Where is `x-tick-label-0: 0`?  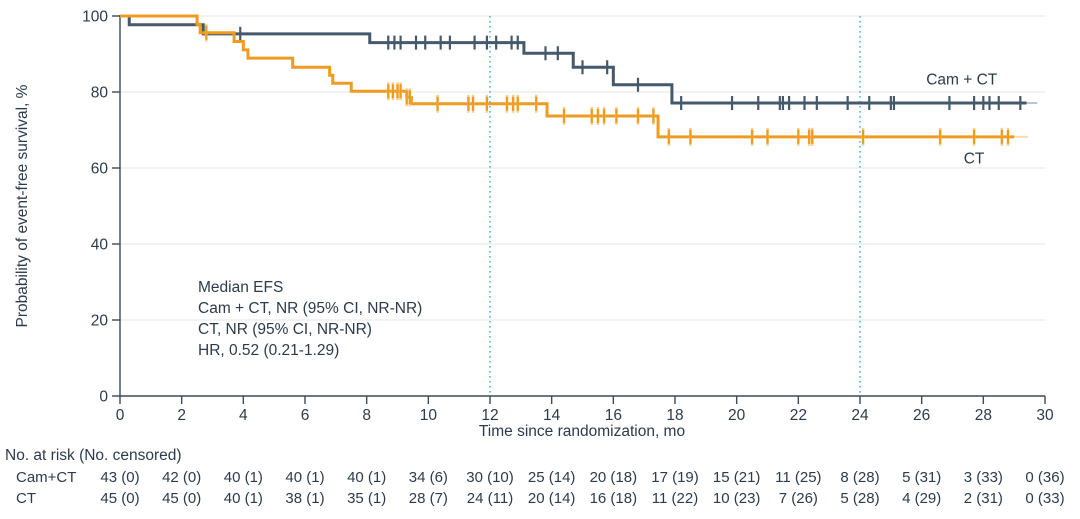
x-tick-label-0: 0 is located at coordinates (120, 415).